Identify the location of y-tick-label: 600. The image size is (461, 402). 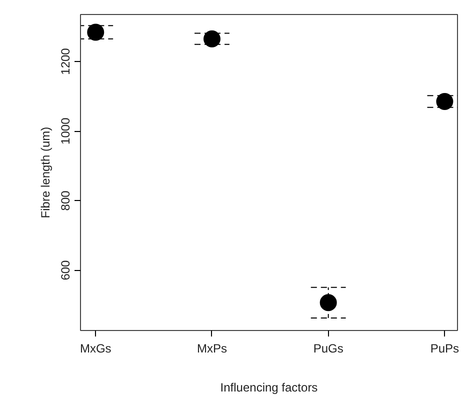
(65, 270).